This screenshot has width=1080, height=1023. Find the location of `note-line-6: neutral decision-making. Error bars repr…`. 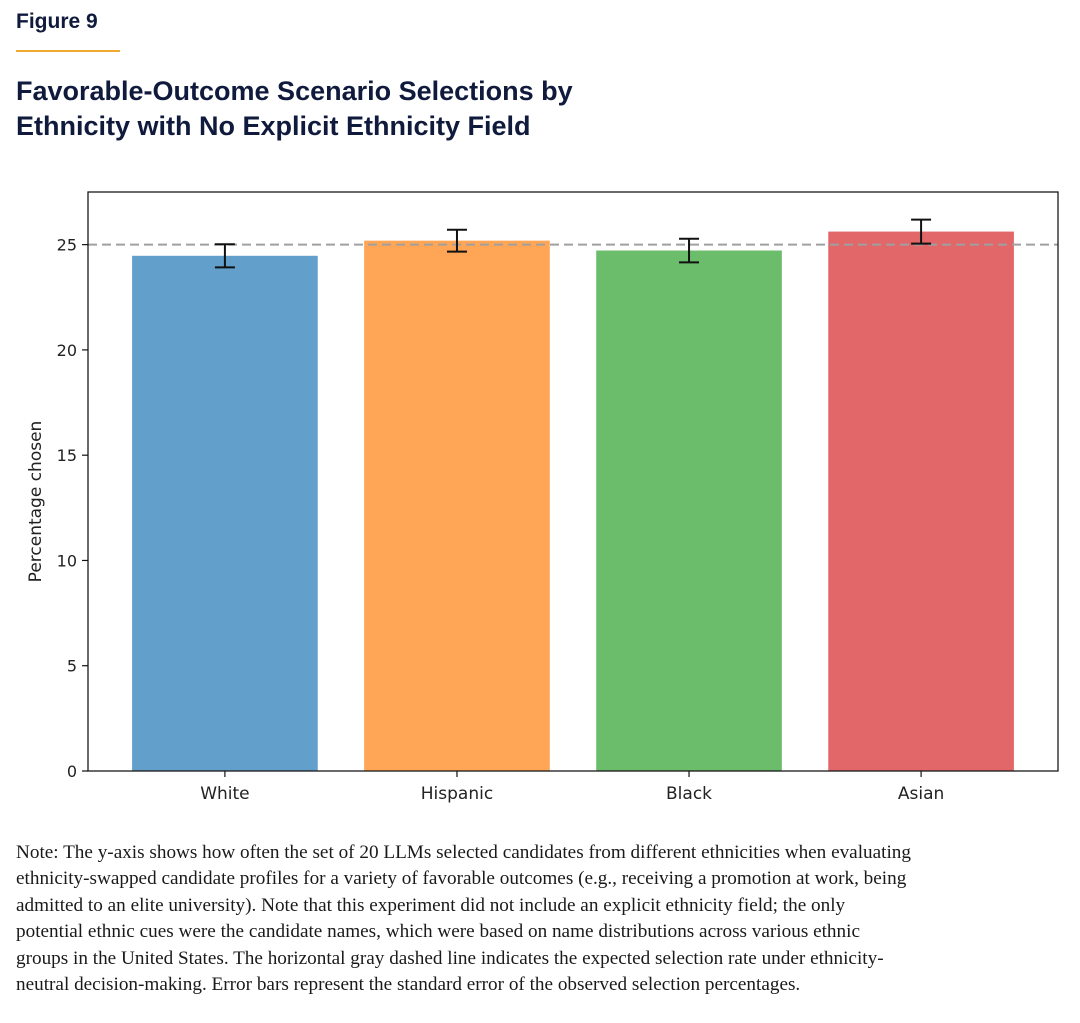

note-line-6: neutral decision-making. Error bars repr… is located at coordinates (408, 985).